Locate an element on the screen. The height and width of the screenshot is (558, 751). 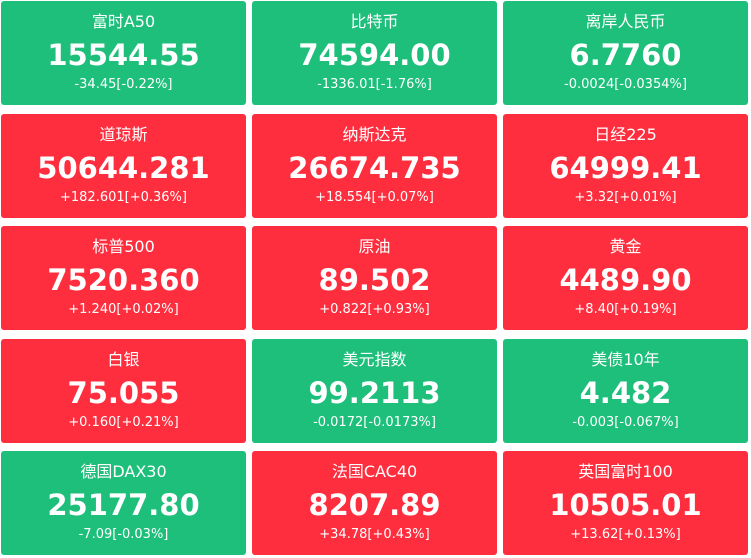
quote-name: 德国DAX30 is located at coordinates (123, 471).